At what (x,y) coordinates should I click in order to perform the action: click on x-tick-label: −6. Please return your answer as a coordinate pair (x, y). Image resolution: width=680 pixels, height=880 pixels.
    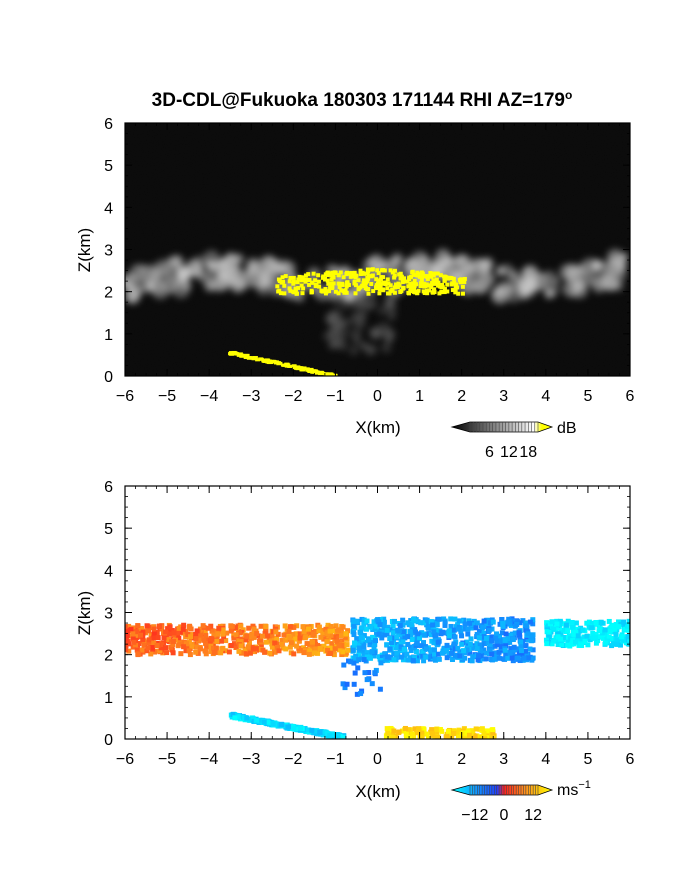
    Looking at the image, I should click on (125, 759).